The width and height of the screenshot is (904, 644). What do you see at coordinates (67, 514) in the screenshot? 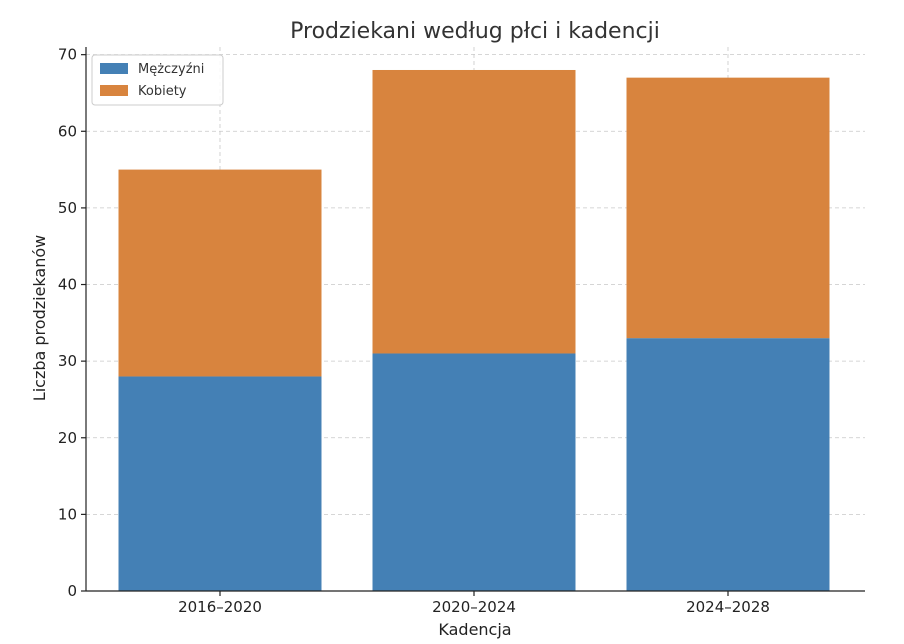
I see `y-tick-label: 10` at bounding box center [67, 514].